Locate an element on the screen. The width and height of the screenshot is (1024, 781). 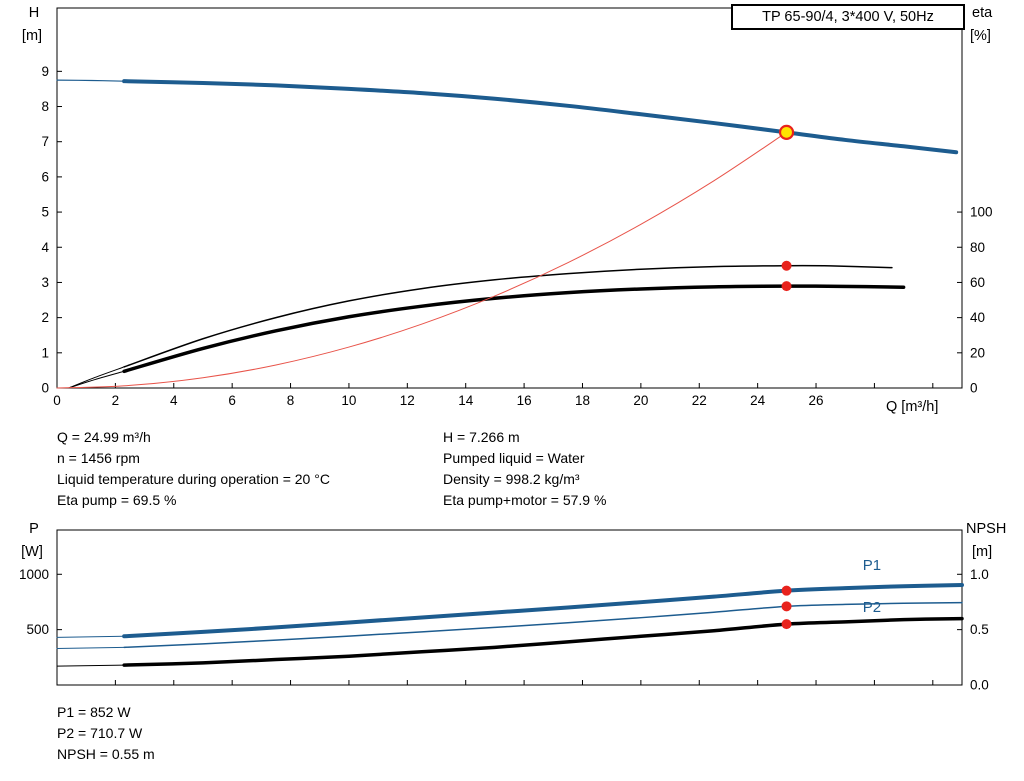
hq-chart-x-tick-label: 12 is located at coordinates (407, 400).